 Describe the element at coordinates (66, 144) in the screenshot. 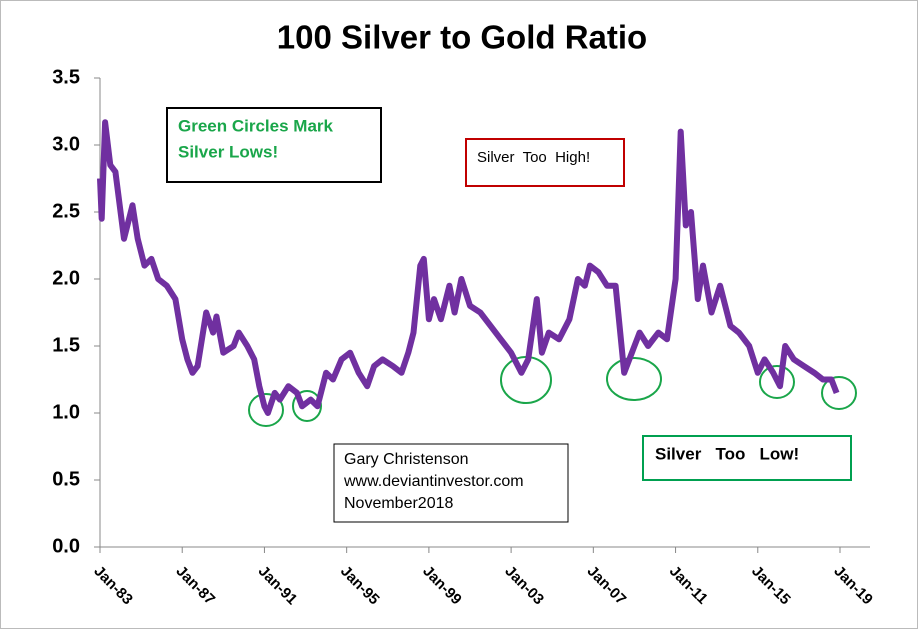

I see `y-tick-label: 3.0` at that location.